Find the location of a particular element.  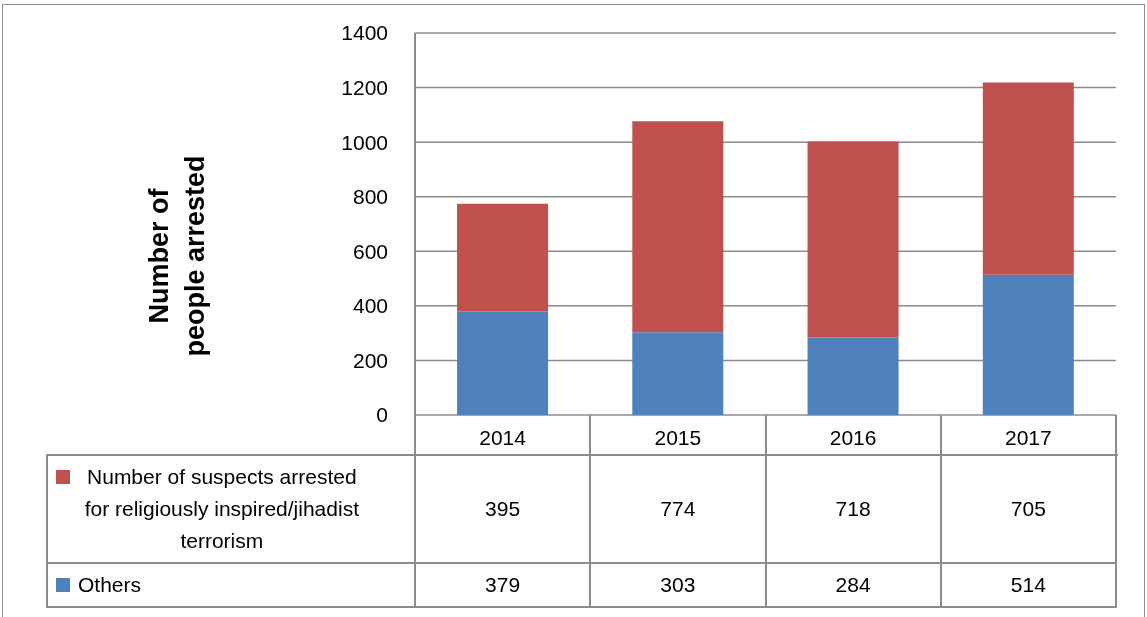

data-label: 514 is located at coordinates (1029, 586).